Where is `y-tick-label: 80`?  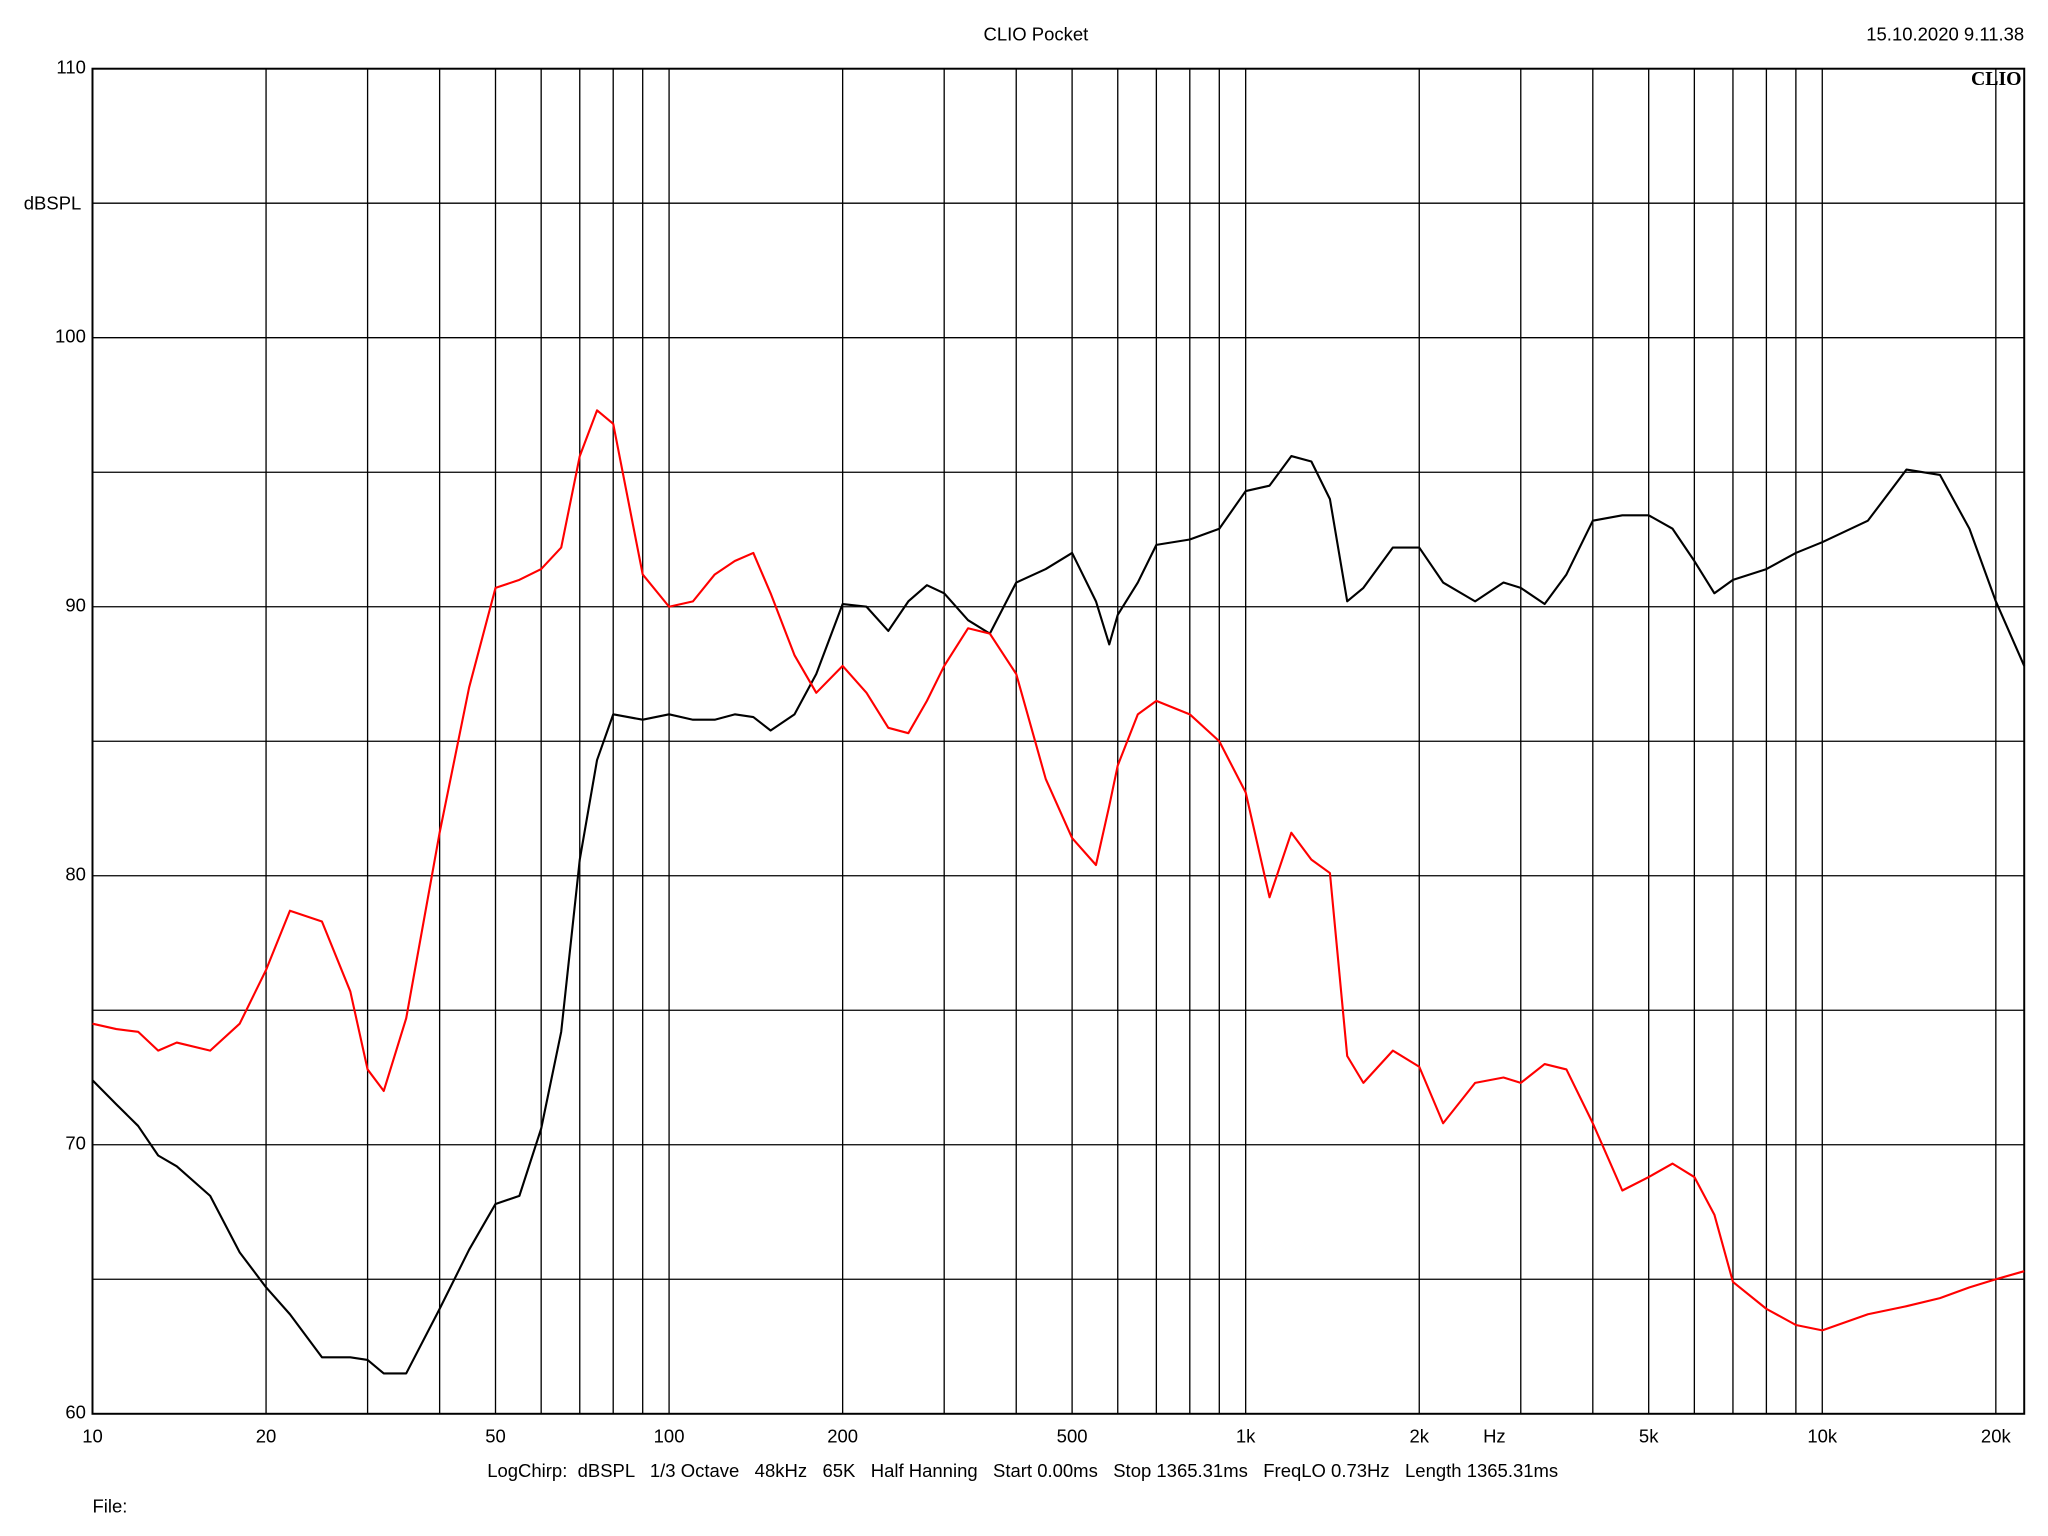
y-tick-label: 80 is located at coordinates (75, 874).